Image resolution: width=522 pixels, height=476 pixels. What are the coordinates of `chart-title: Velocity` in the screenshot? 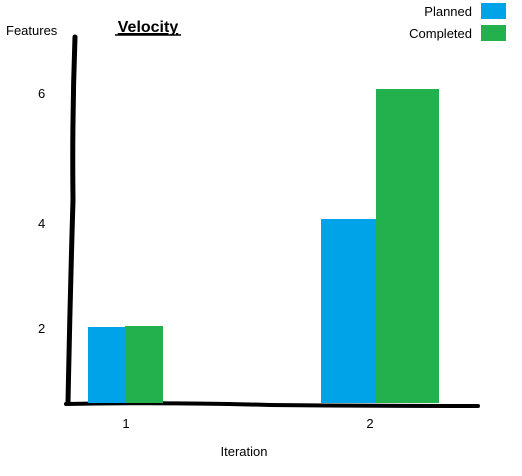 It's located at (148, 27).